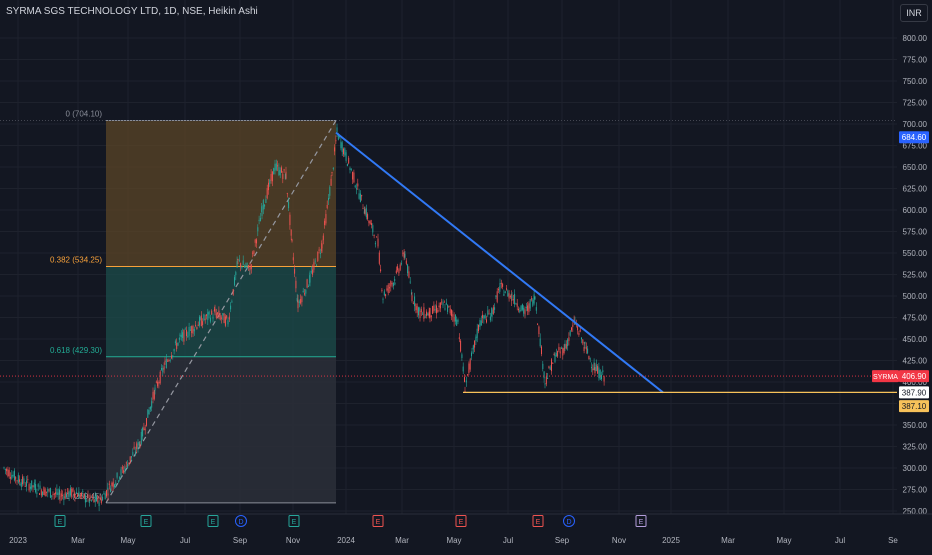 The height and width of the screenshot is (555, 932). Describe the element at coordinates (914, 376) in the screenshot. I see `price-label-box` at that location.